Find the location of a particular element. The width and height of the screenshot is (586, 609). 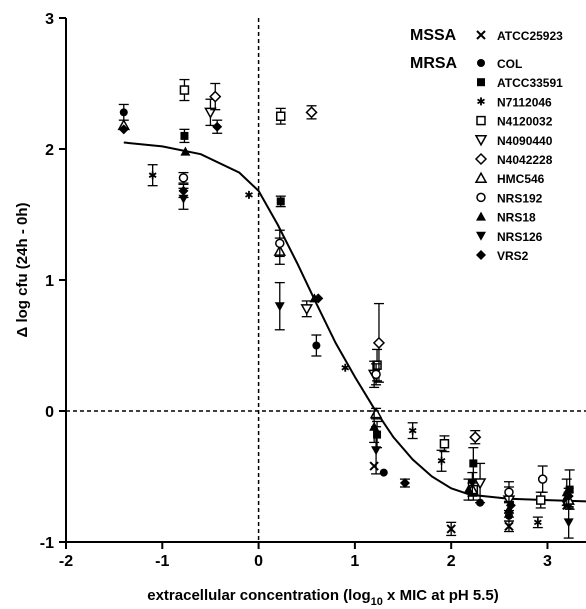

x-axis-label-tail: x MIC at pH 5.5) is located at coordinates (441, 595).